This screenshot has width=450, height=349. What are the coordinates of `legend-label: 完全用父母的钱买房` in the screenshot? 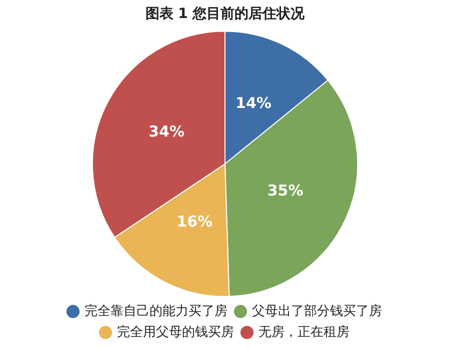 It's located at (175, 332).